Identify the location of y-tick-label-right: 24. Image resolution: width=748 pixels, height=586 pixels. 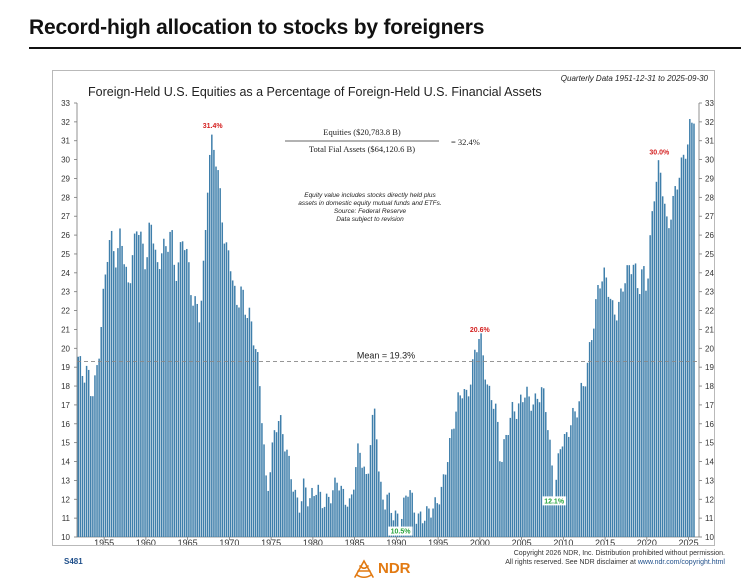
(709, 273).